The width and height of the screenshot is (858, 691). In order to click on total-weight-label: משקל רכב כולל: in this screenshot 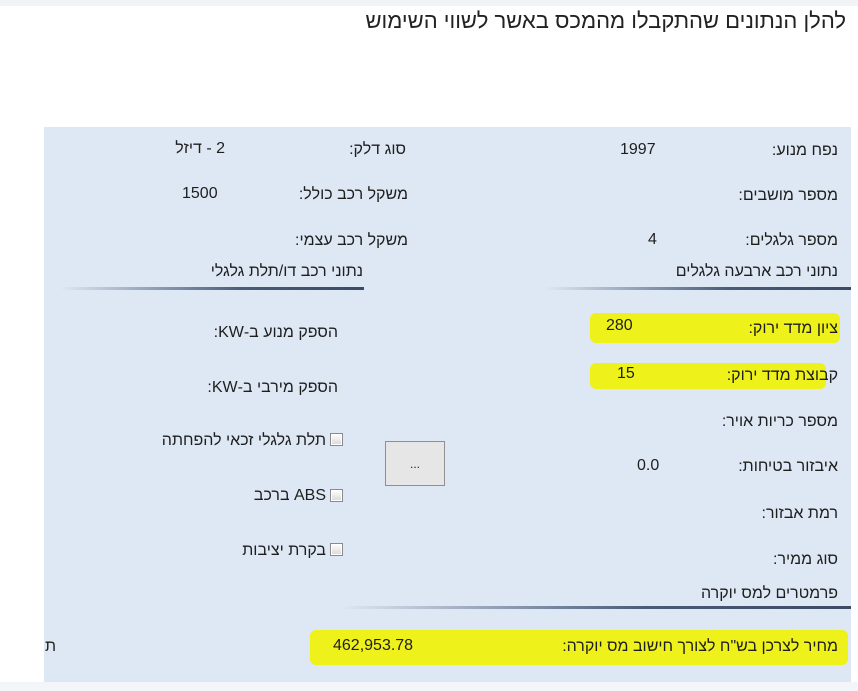, I will do `click(353, 194)`.